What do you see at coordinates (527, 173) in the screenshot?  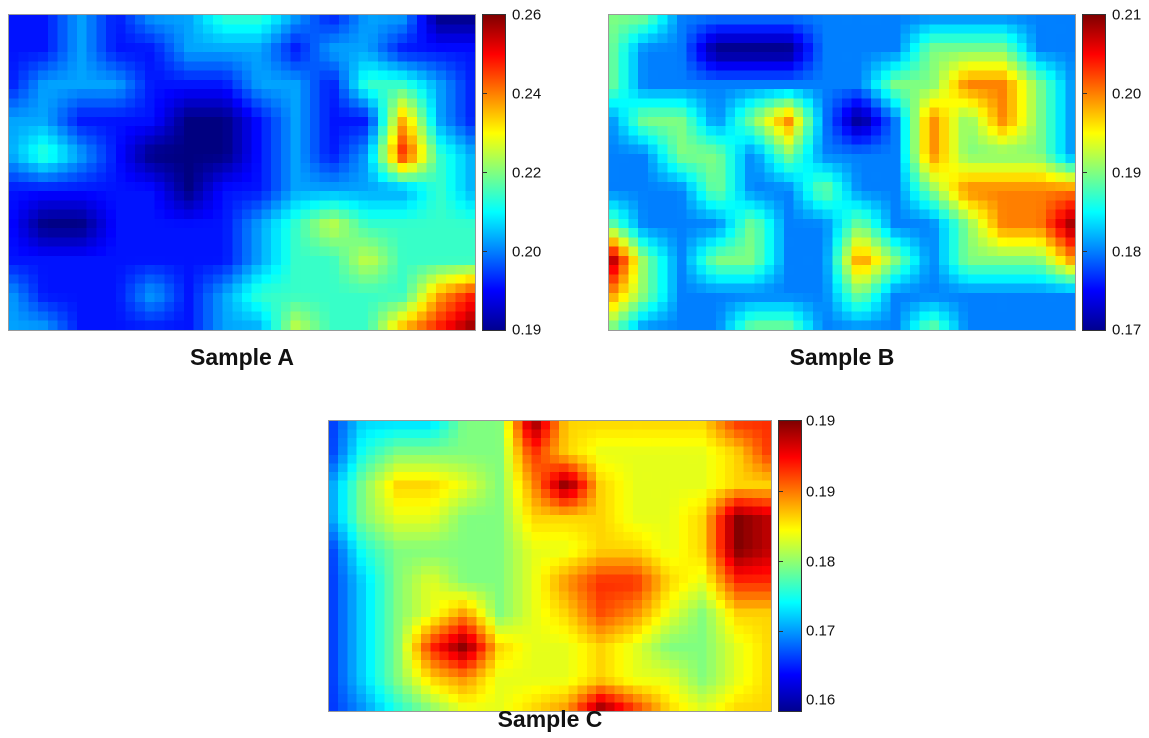 I see `colorbar-tick-label: 0.22` at bounding box center [527, 173].